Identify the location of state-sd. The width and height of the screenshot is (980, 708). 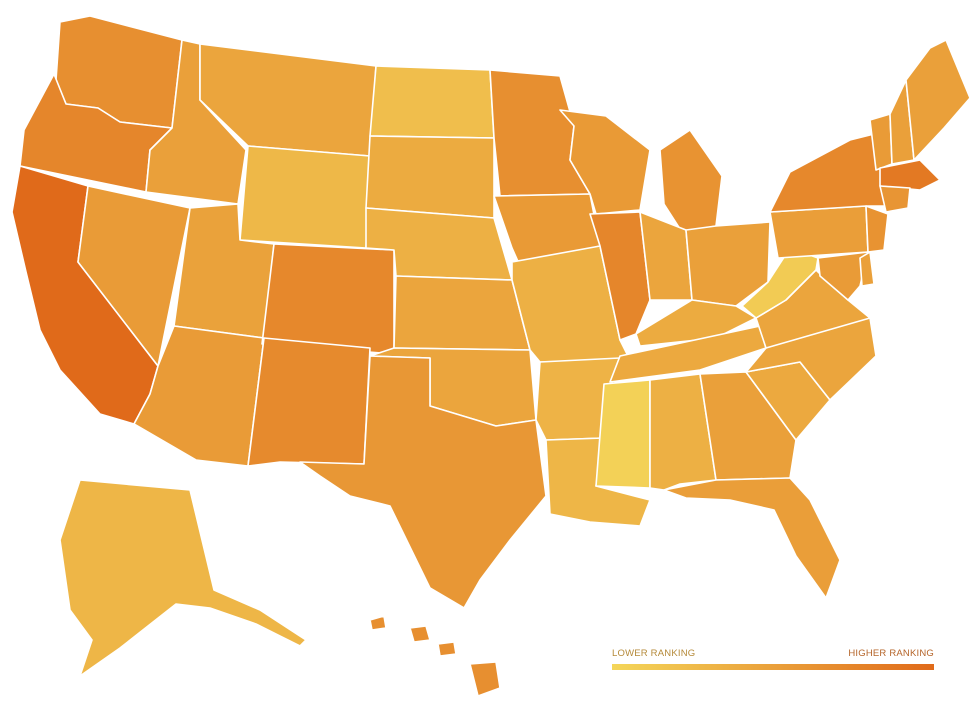
(430, 177).